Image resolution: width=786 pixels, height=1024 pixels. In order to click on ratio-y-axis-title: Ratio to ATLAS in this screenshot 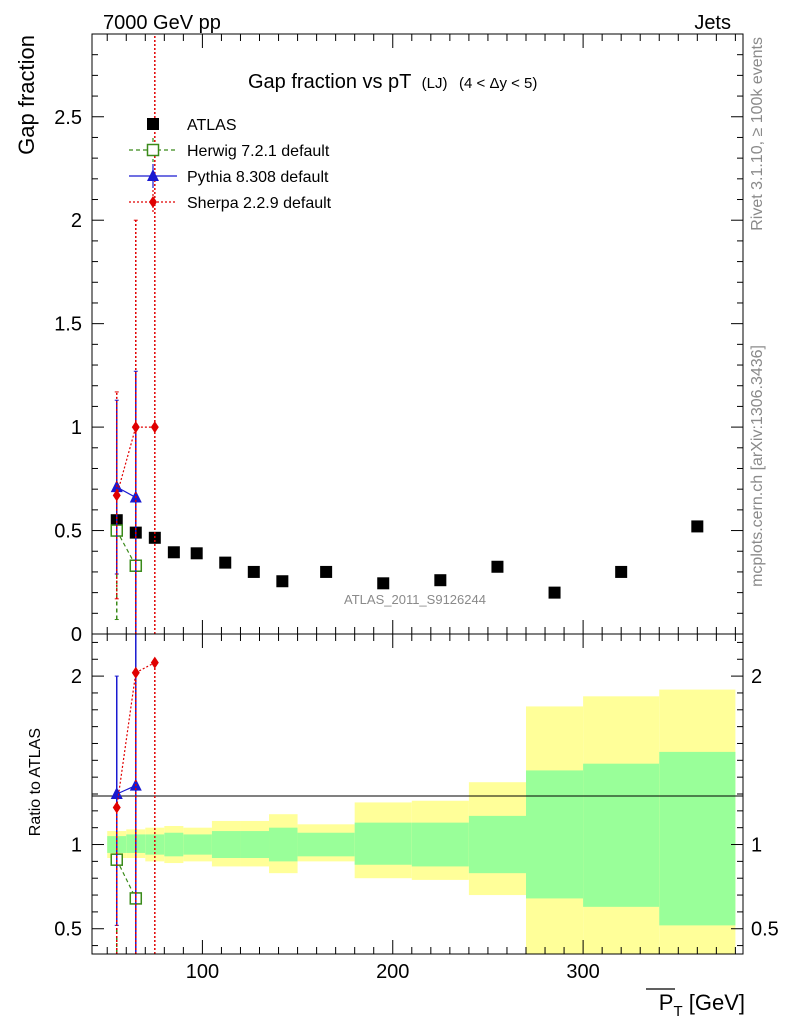, I will do `click(35, 782)`.